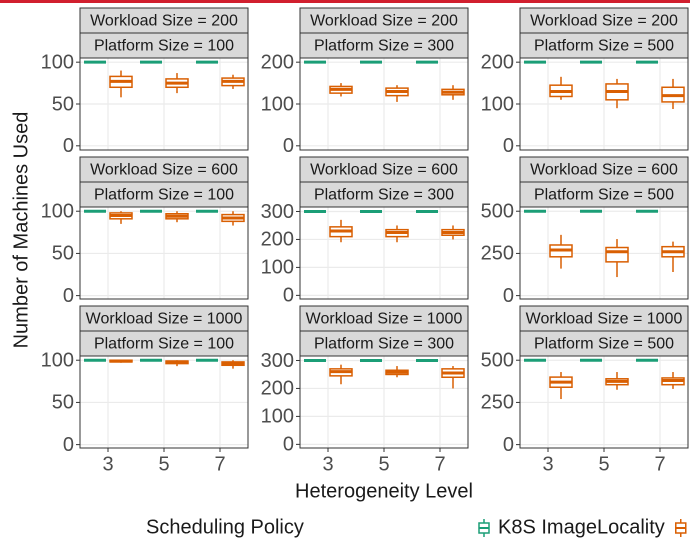 The height and width of the screenshot is (545, 690). Describe the element at coordinates (345, 1) in the screenshot. I see `top-bar` at that location.